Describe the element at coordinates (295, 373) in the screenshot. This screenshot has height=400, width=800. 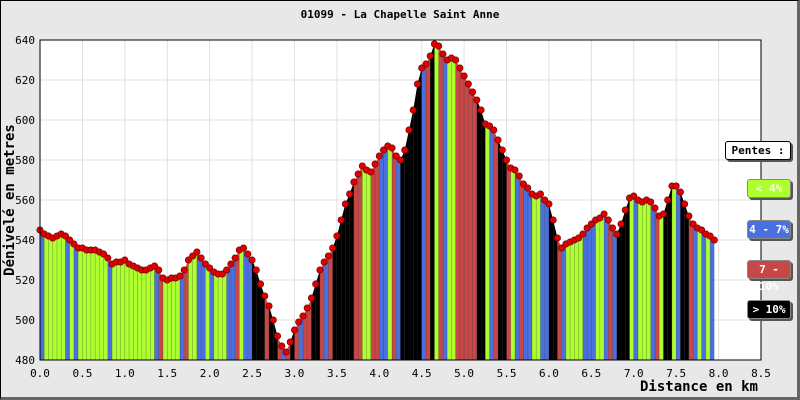
I see `x-tick-label: 3.0` at that location.